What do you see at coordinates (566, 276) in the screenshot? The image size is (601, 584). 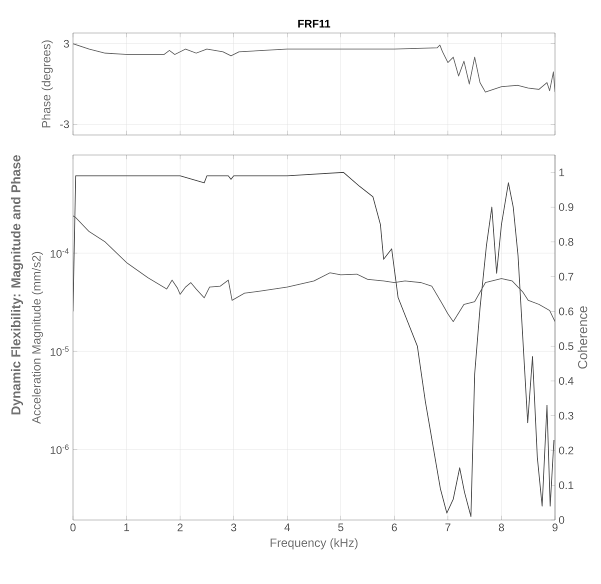 I see `y2-tick-label: 0.7` at bounding box center [566, 276].